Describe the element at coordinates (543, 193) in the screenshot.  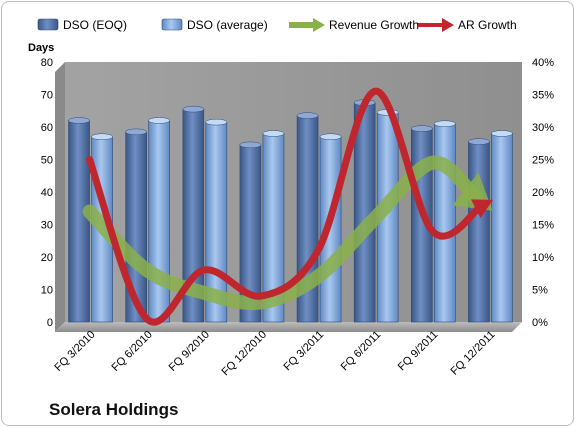
I see `y2-tick-label: 20%` at that location.